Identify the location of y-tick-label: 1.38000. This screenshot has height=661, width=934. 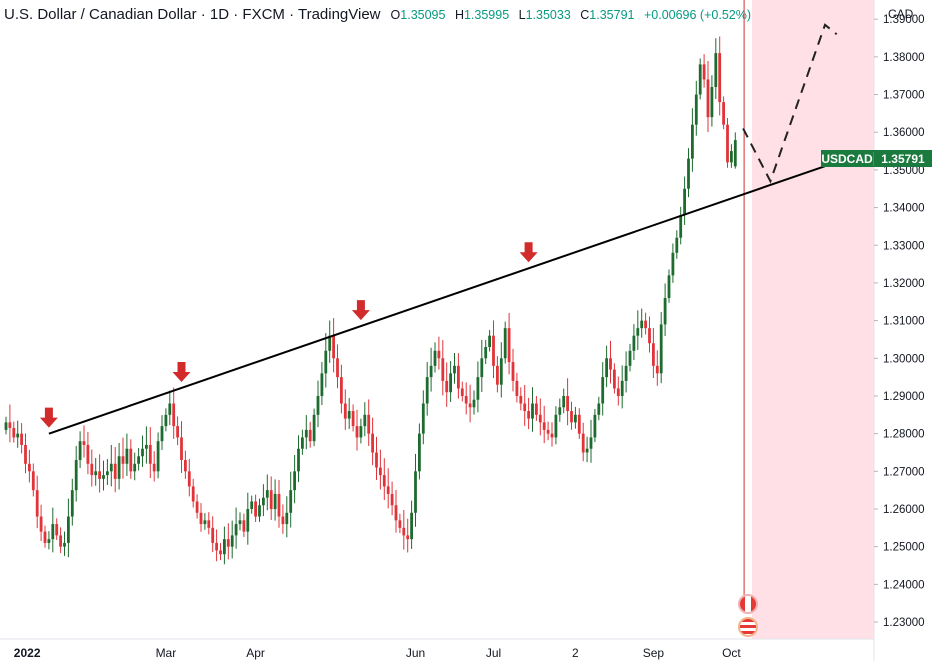
(904, 58).